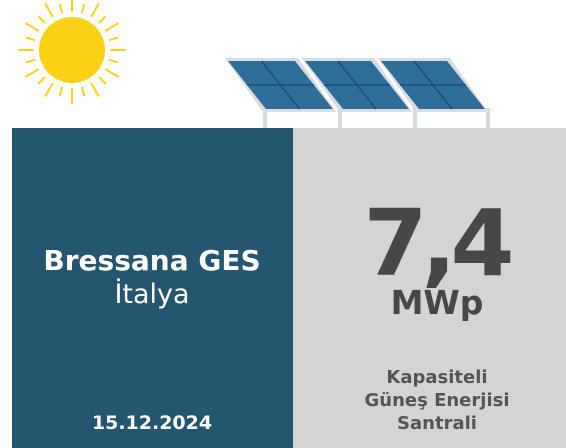  What do you see at coordinates (72, 52) in the screenshot?
I see `sun-icon` at bounding box center [72, 52].